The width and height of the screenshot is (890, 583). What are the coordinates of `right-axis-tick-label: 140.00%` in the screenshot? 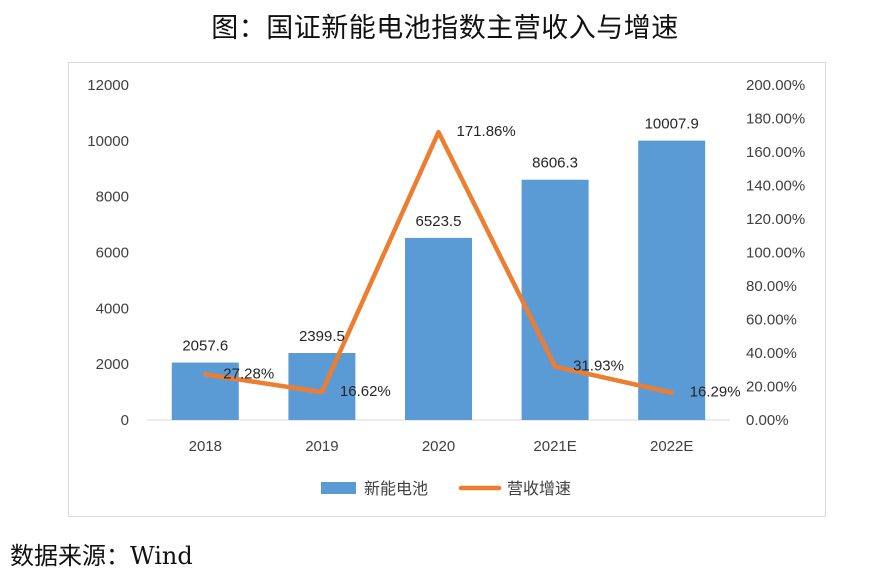 It's located at (775, 186).